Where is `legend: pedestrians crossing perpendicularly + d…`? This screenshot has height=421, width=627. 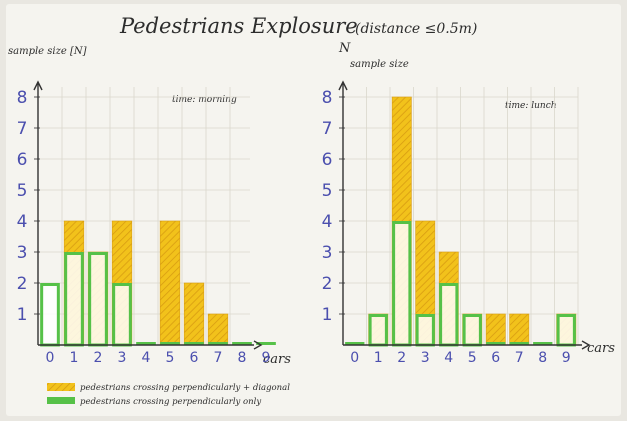 legend: pedestrians crossing perpendicularly + d… is located at coordinates (168, 395).